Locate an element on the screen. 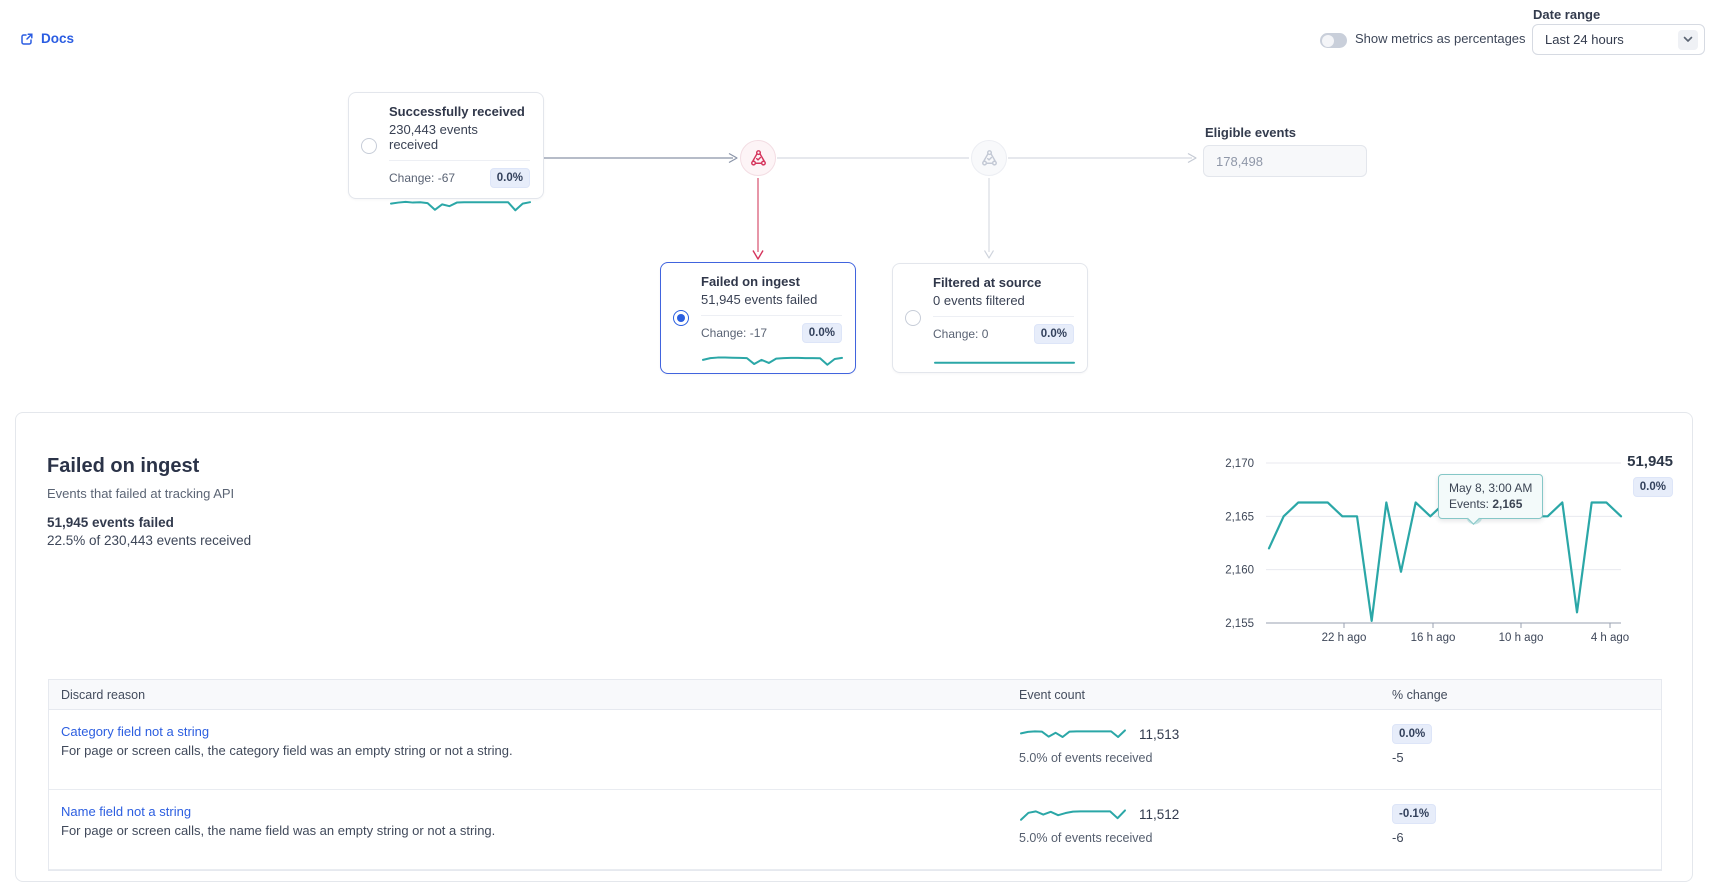 The height and width of the screenshot is (882, 1711). chart-total-block: 51,945 0.0% is located at coordinates (1642, 475).